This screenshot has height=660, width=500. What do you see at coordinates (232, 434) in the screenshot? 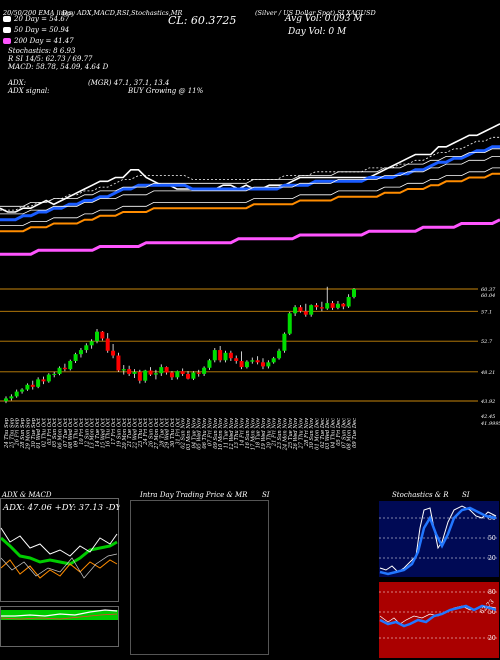
I see `x-tick-label: 12 Wed Nov` at bounding box center [232, 434].